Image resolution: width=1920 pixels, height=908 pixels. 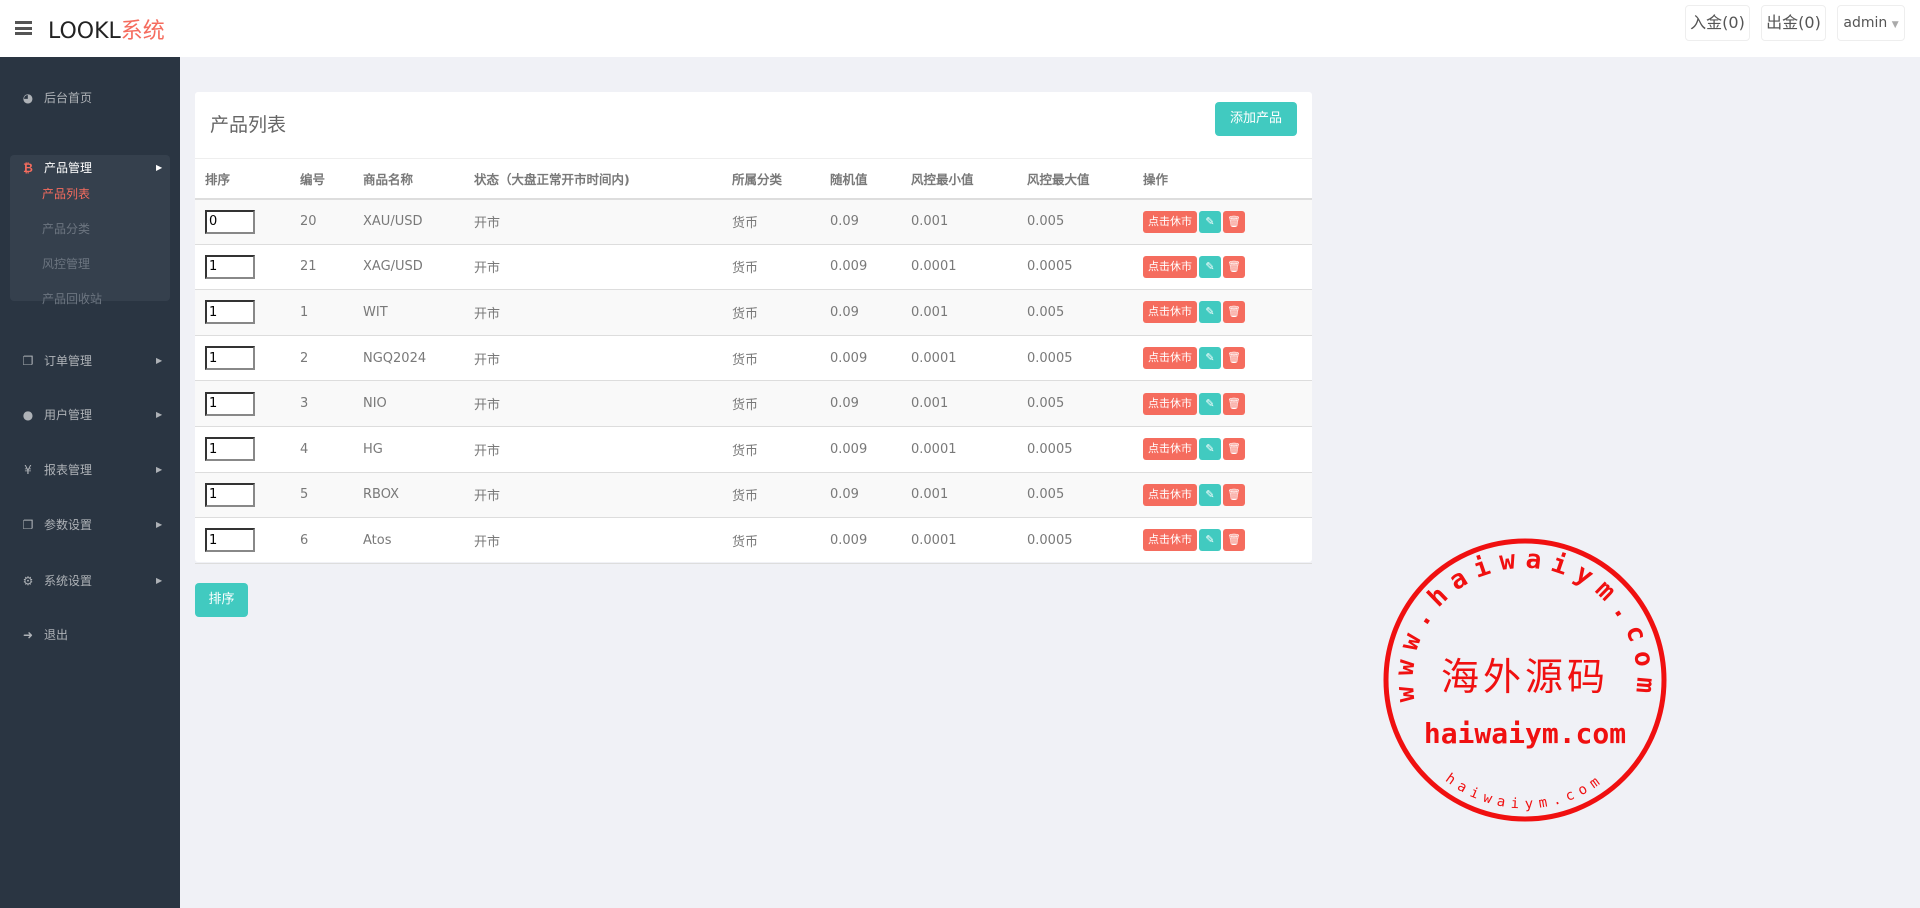 What do you see at coordinates (68, 415) in the screenshot?
I see `sidebar-item-label: 用户管理` at bounding box center [68, 415].